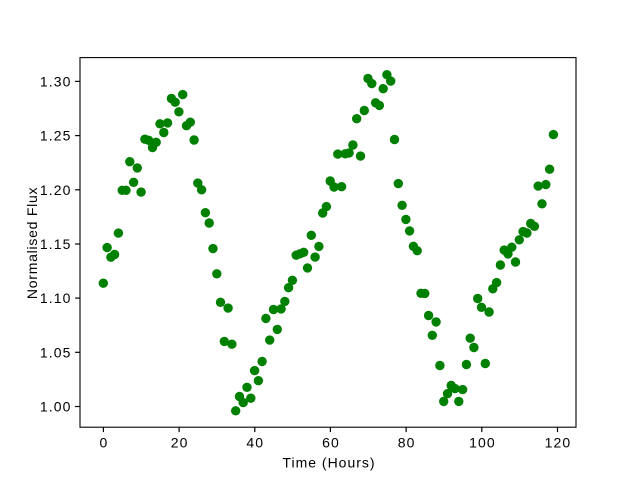  I want to click on svg-text: 1.05, so click(56, 352).